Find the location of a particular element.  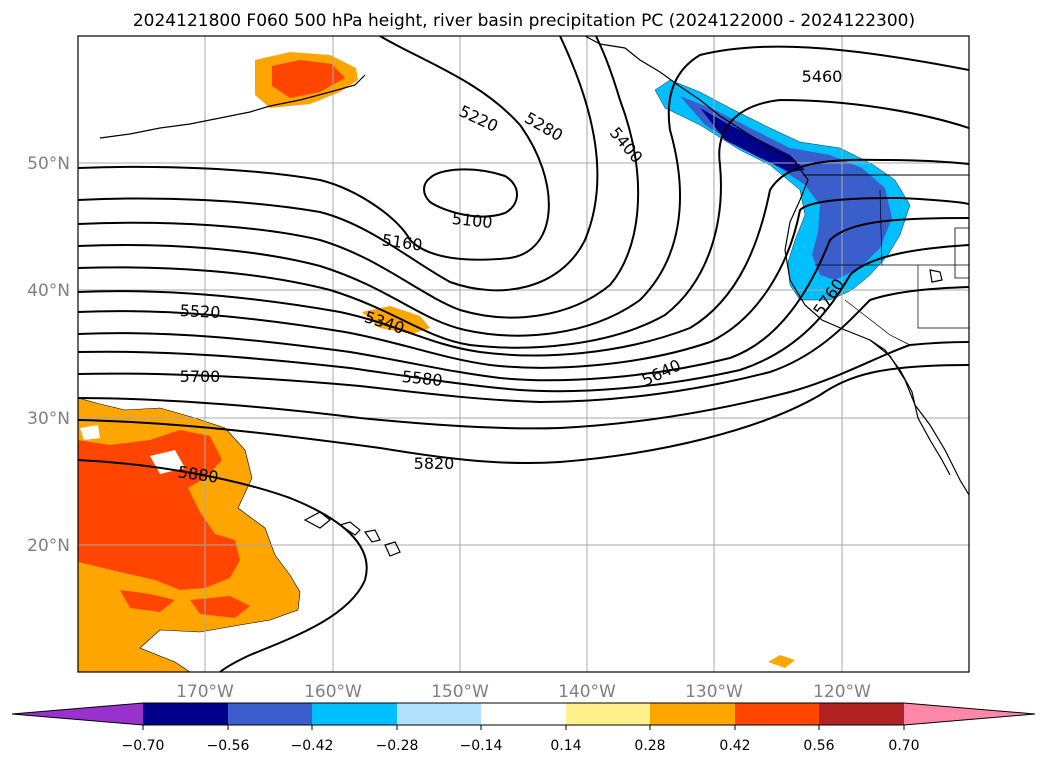

lon-label: 150°W is located at coordinates (460, 692).